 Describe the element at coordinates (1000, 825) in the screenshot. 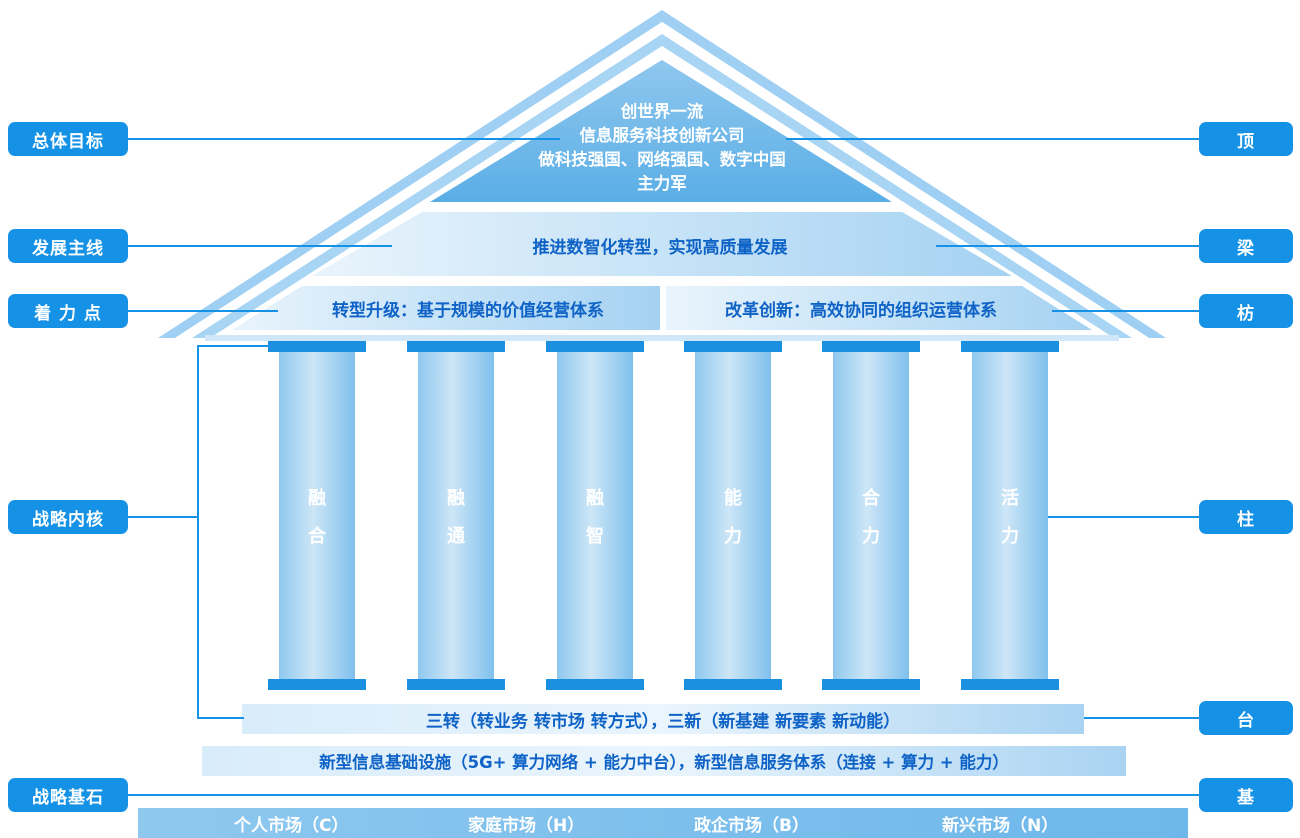

I see `market-emerging: 新兴市场（N）` at that location.